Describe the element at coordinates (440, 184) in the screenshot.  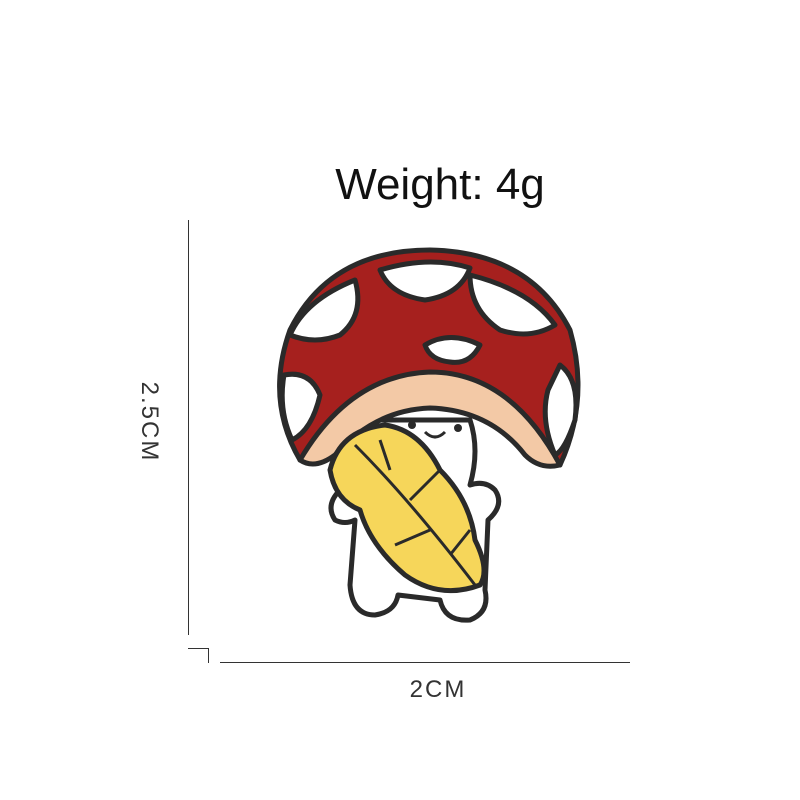
I see `weight-label: Weight: 4g` at that location.